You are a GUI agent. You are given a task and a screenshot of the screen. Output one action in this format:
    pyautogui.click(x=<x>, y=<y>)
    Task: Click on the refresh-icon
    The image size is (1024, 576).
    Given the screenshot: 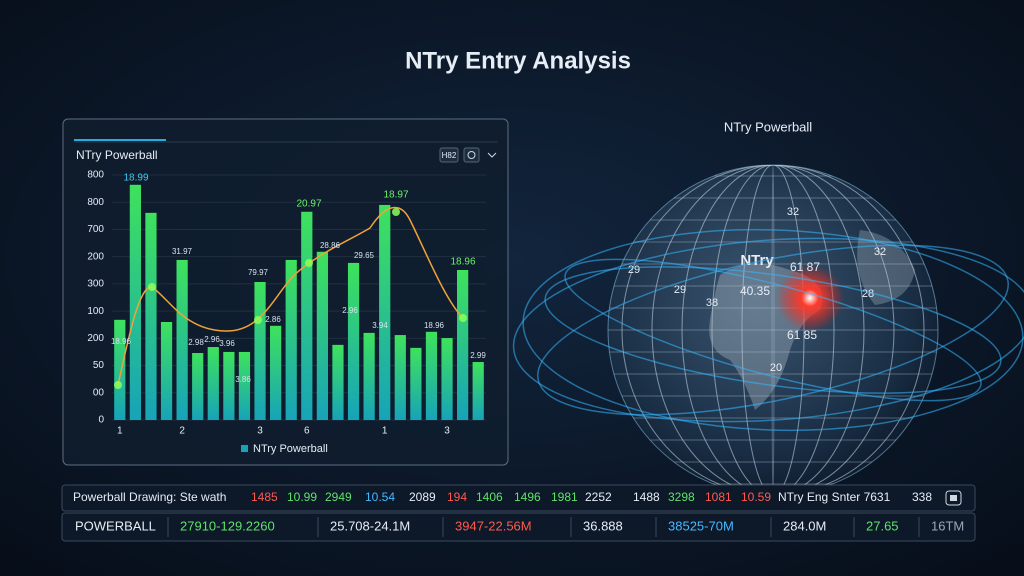 What is the action you would take?
    pyautogui.click(x=471, y=155)
    